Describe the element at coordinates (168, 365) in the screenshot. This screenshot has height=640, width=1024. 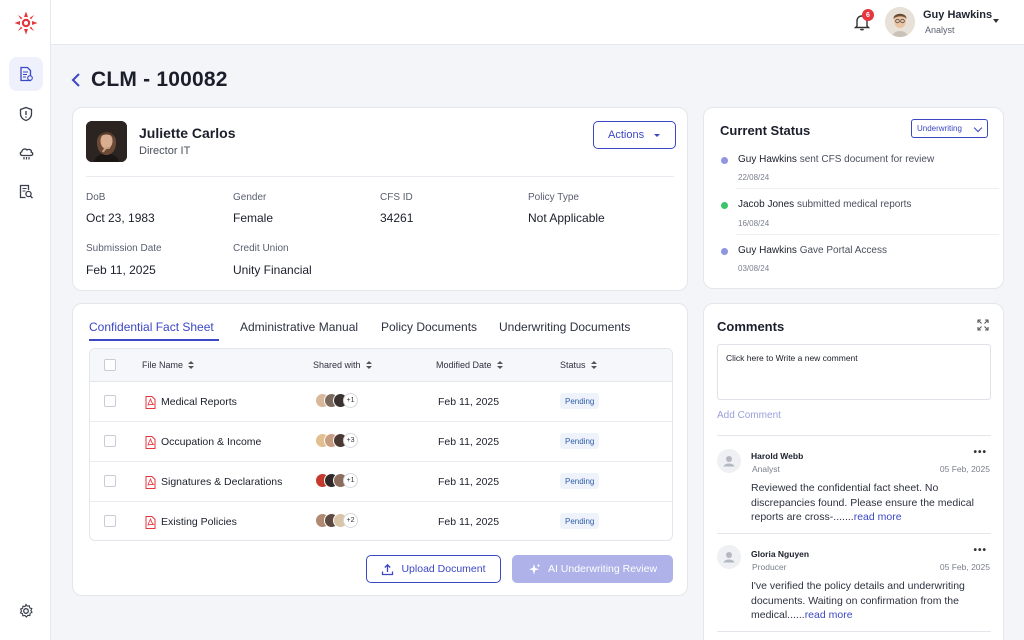
I see `column-header-file-name: File Name` at that location.